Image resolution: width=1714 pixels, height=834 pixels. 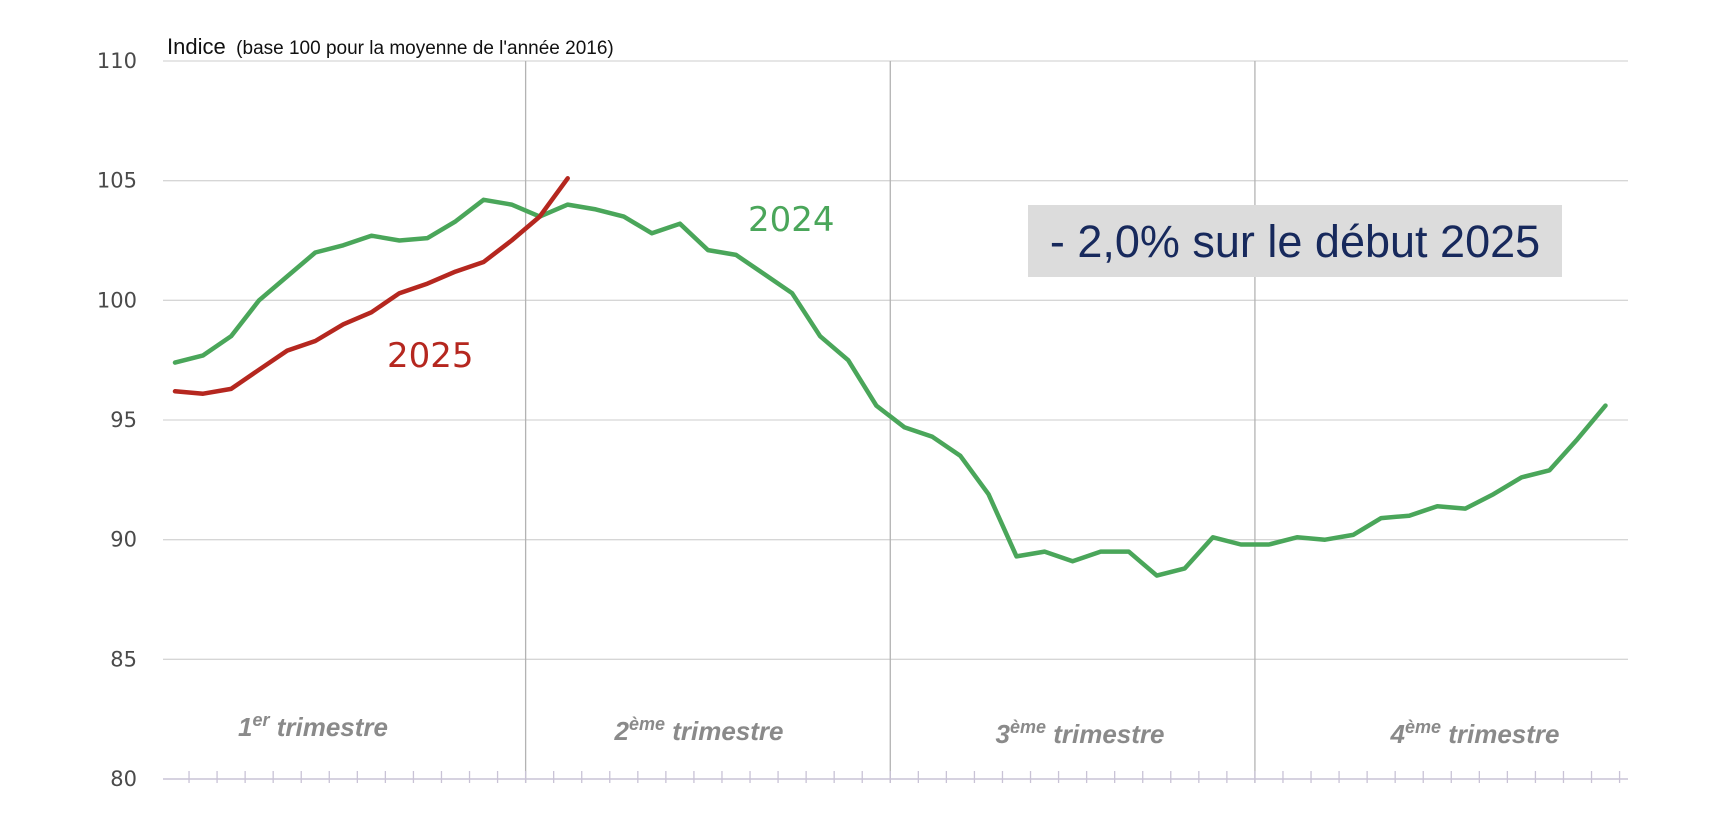 What do you see at coordinates (1398, 734) in the screenshot?
I see `quarter-number: 4` at bounding box center [1398, 734].